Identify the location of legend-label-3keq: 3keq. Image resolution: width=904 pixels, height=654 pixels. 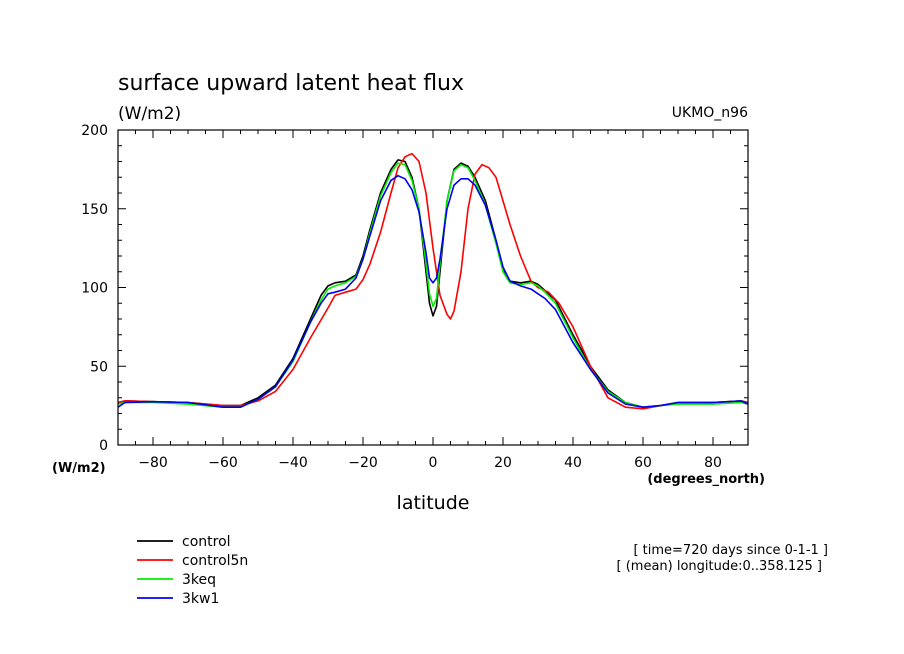
(199, 580).